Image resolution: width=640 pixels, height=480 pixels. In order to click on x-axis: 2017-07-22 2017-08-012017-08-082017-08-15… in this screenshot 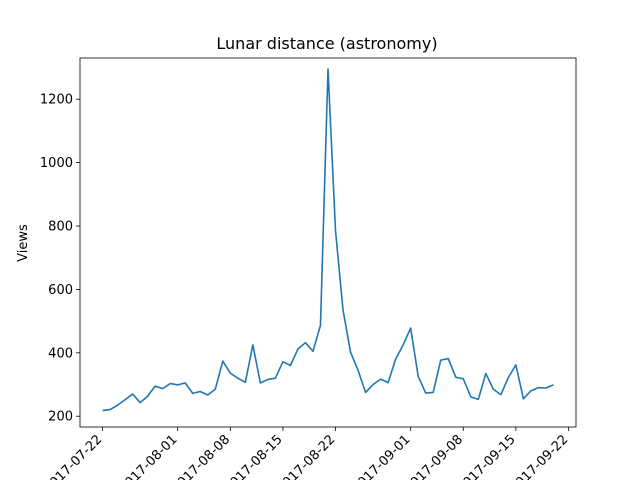, I will do `click(306, 453)`.